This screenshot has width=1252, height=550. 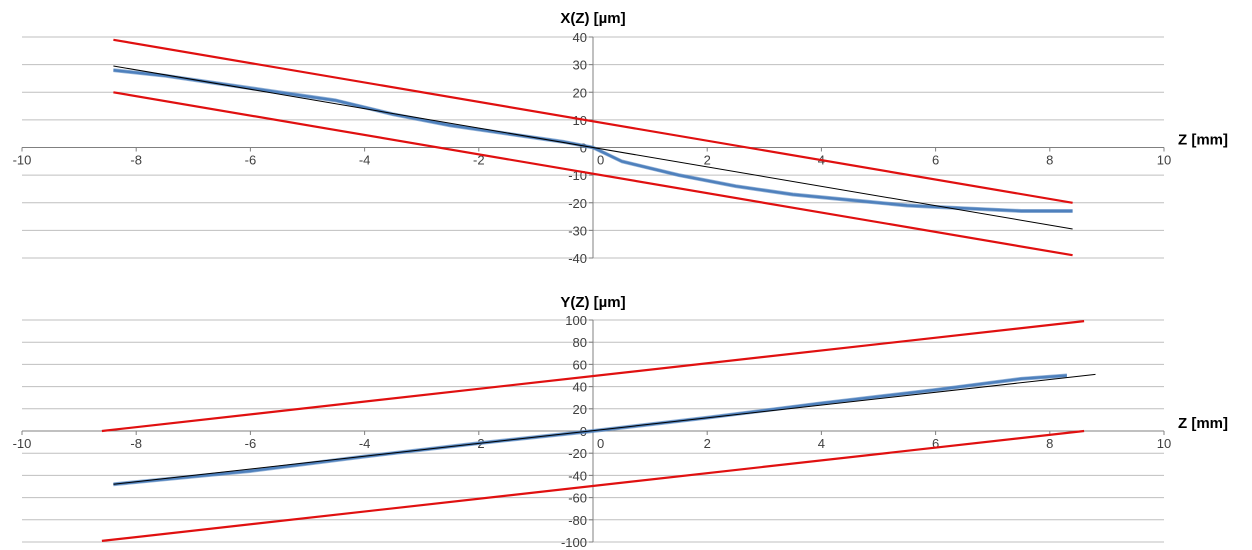 I want to click on y-tick-label: -100, so click(x=574, y=542).